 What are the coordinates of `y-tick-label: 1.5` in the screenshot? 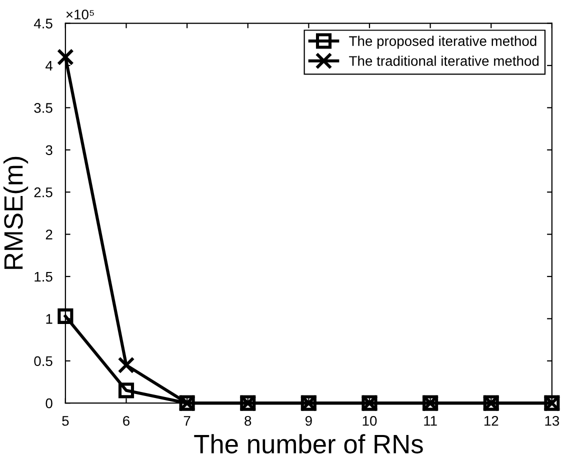 It's located at (43, 277).